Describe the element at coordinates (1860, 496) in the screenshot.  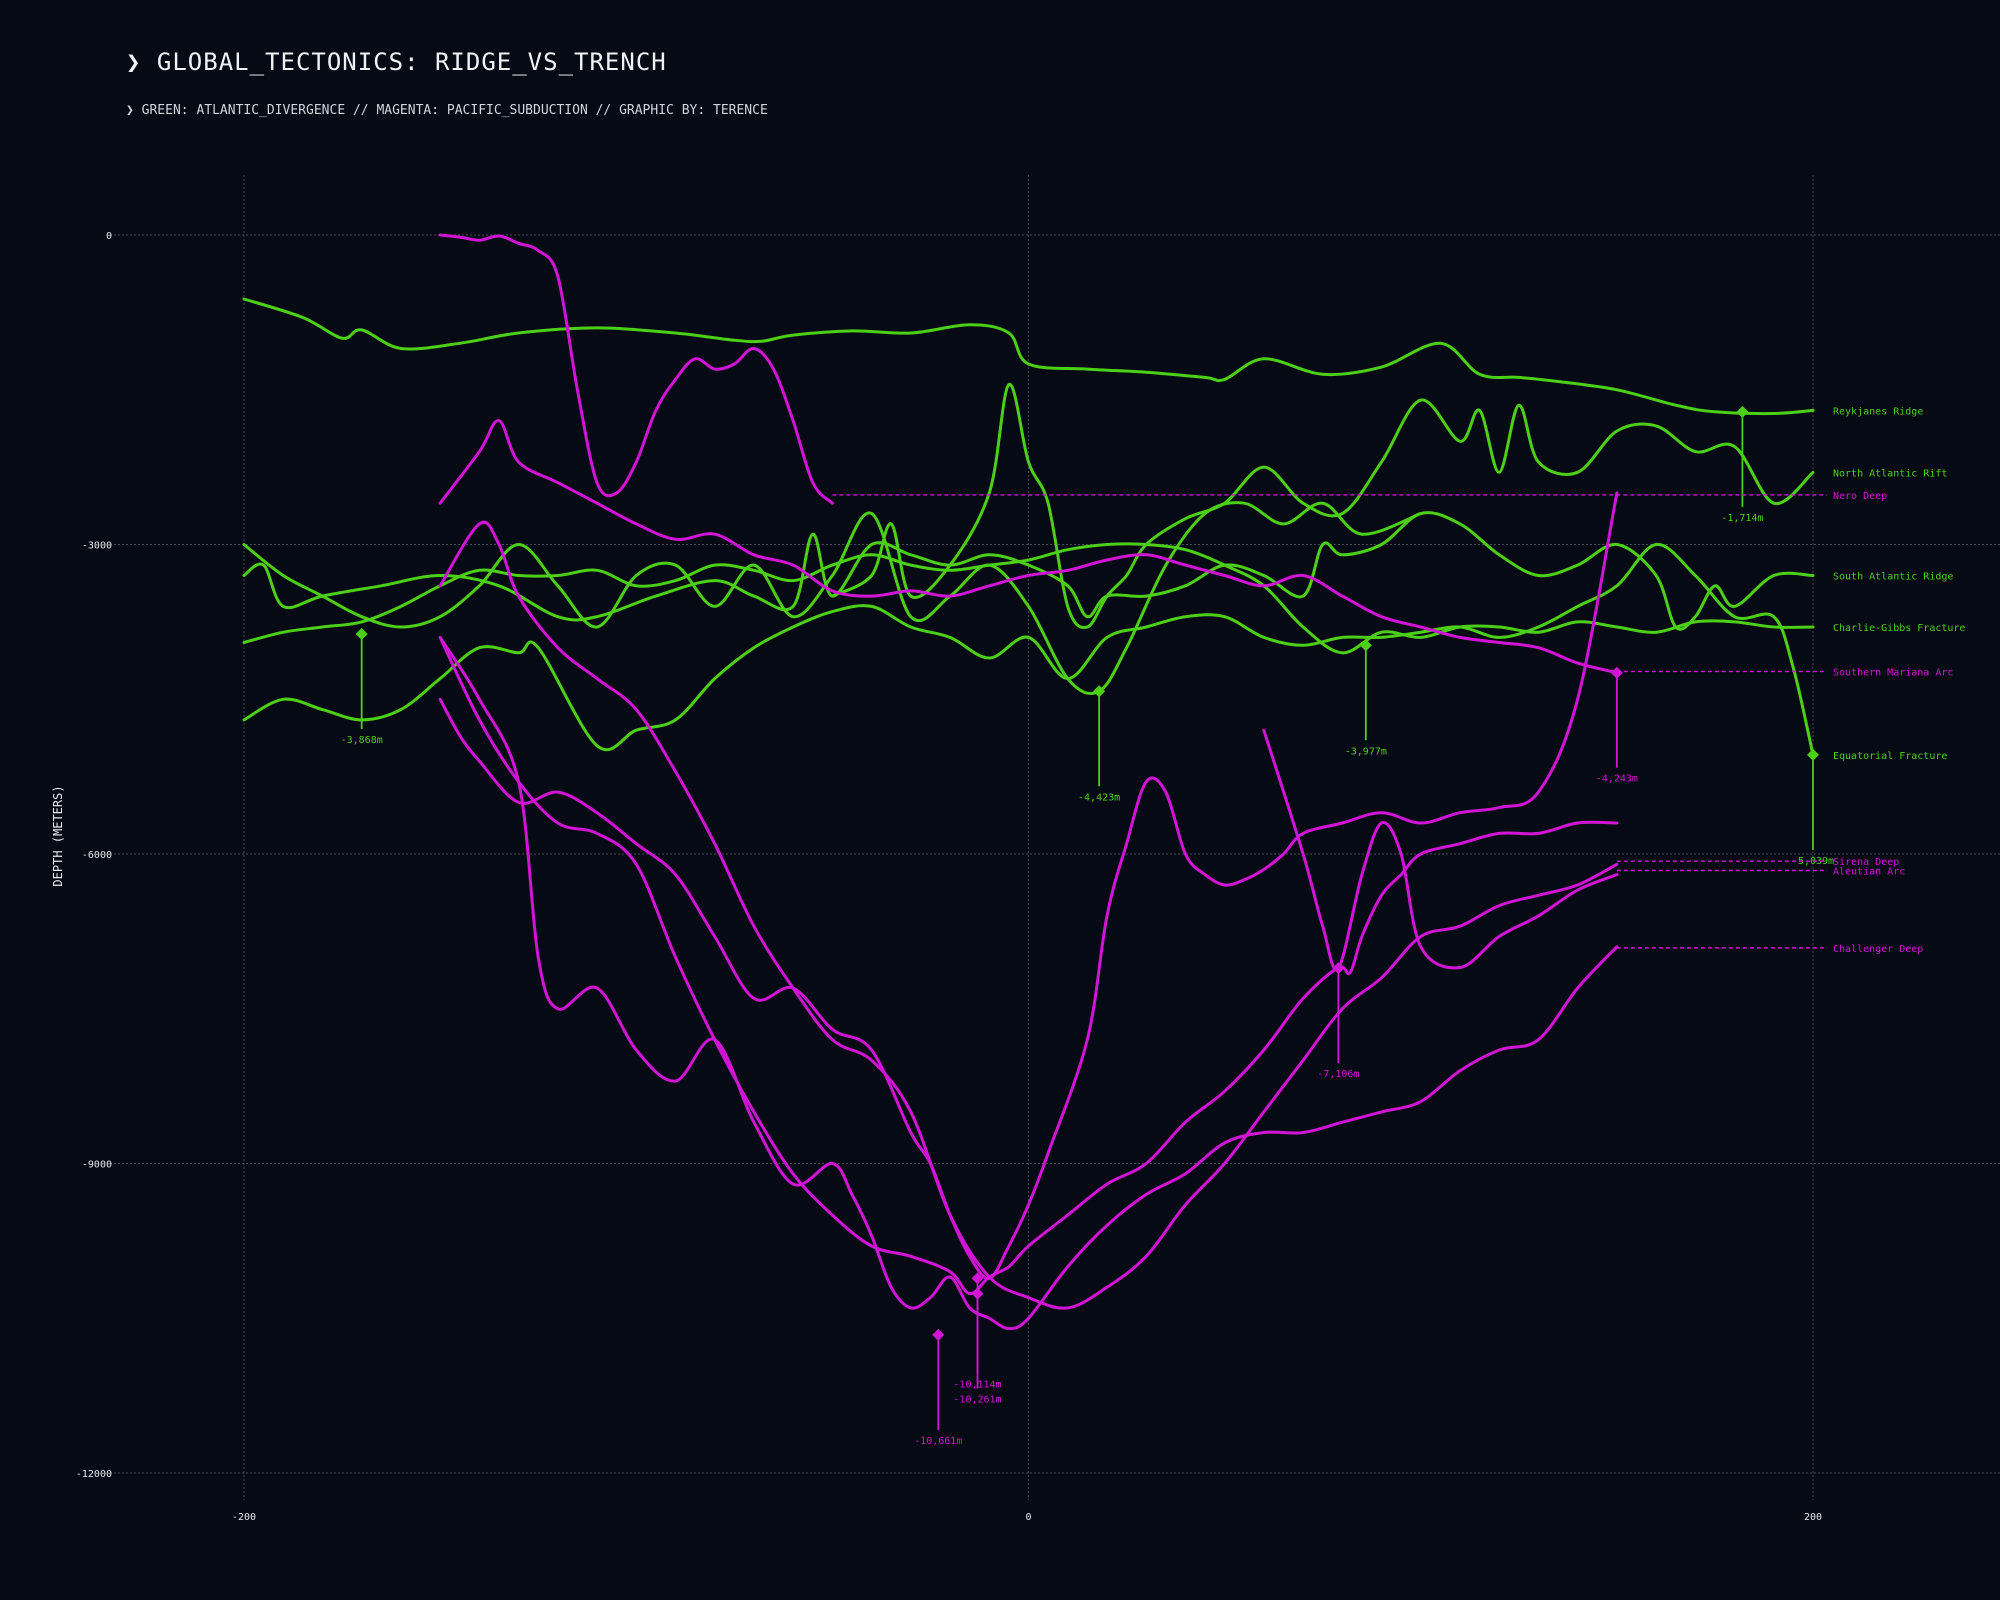
I see `series-label-nero-deep: Nero Deep` at that location.